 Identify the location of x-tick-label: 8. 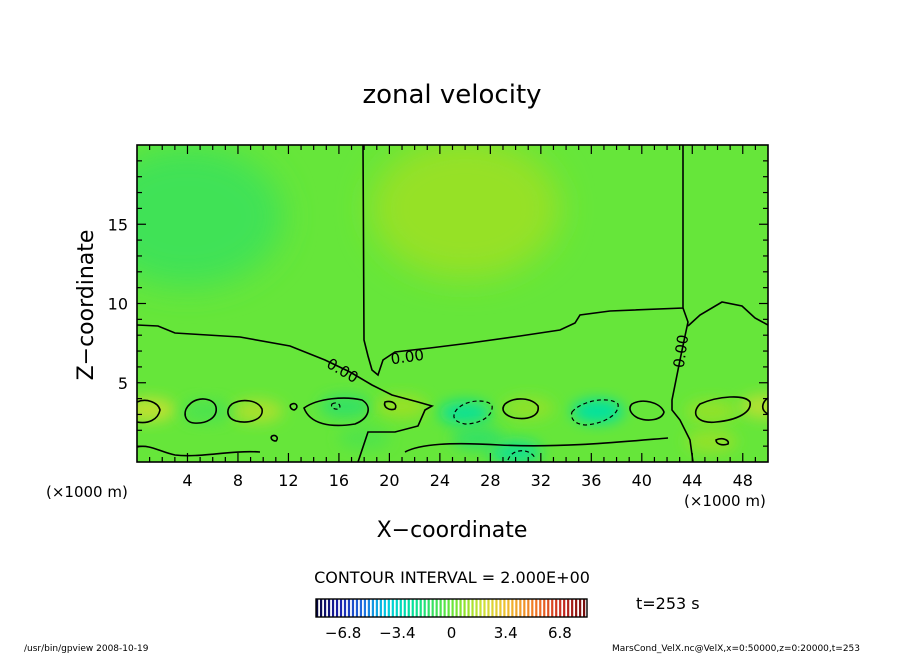
(238, 480).